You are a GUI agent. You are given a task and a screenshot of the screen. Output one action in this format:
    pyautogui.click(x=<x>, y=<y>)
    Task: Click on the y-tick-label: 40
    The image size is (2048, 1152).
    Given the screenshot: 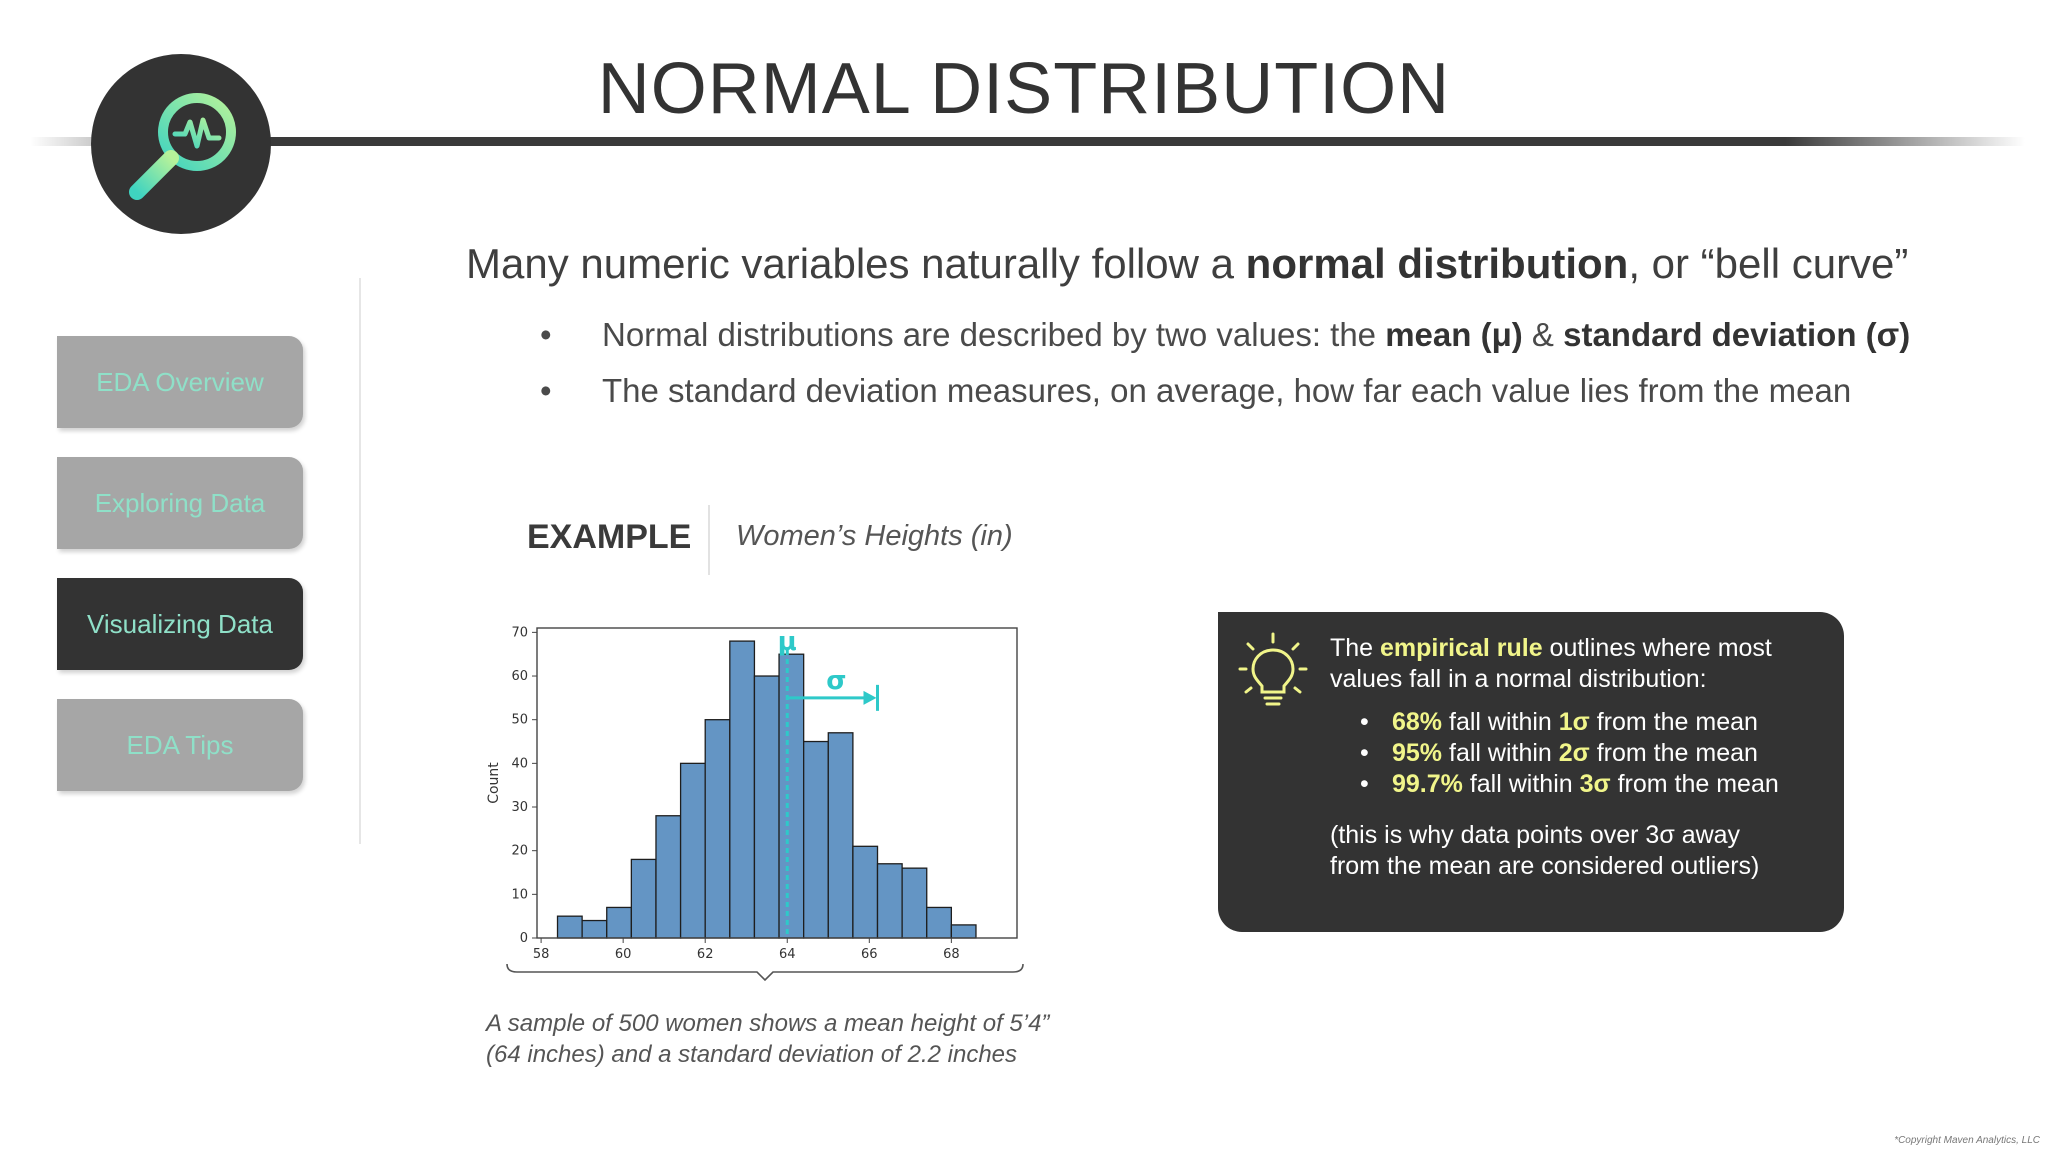 What is the action you would take?
    pyautogui.click(x=519, y=763)
    